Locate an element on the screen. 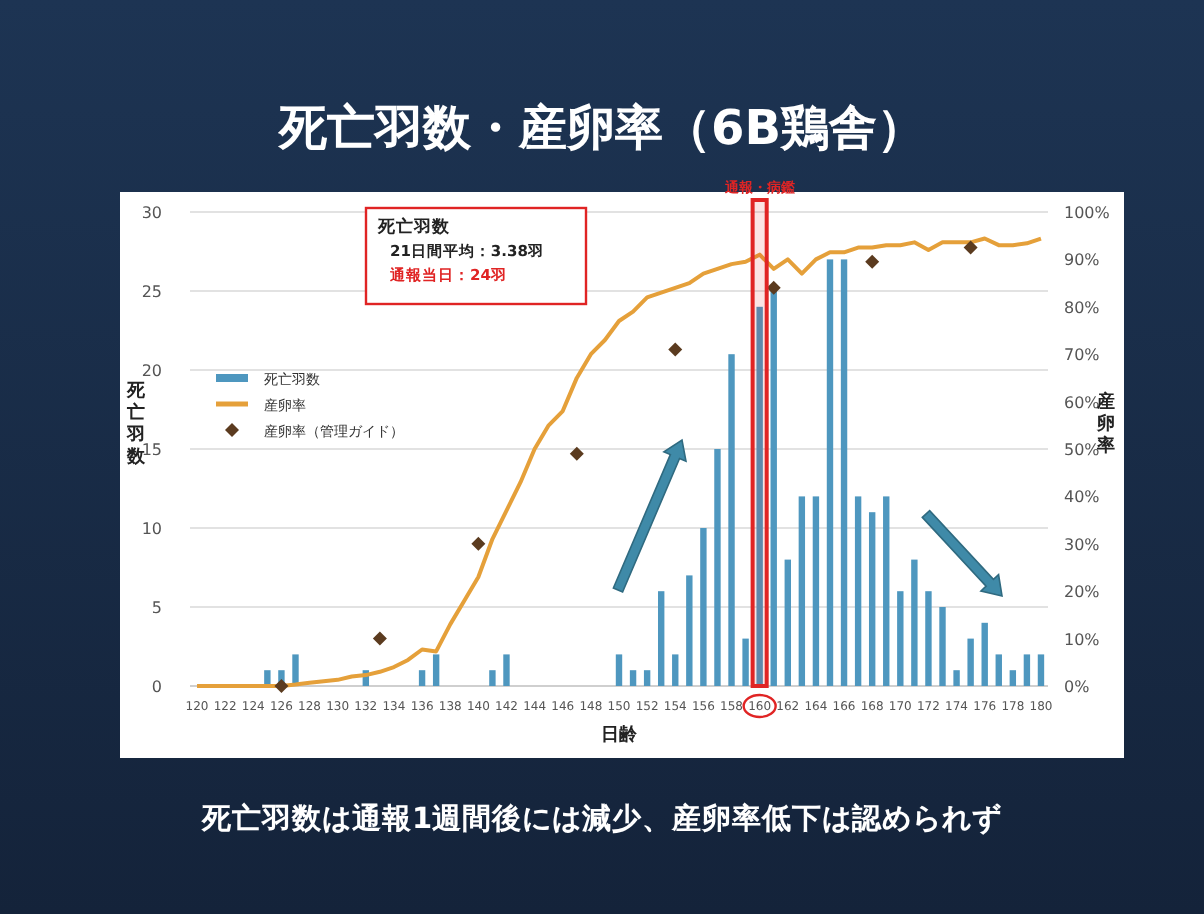 The width and height of the screenshot is (1204, 914). chart-title: 死亡羽数・産卵率（6B鶏舎） is located at coordinates (601, 128).